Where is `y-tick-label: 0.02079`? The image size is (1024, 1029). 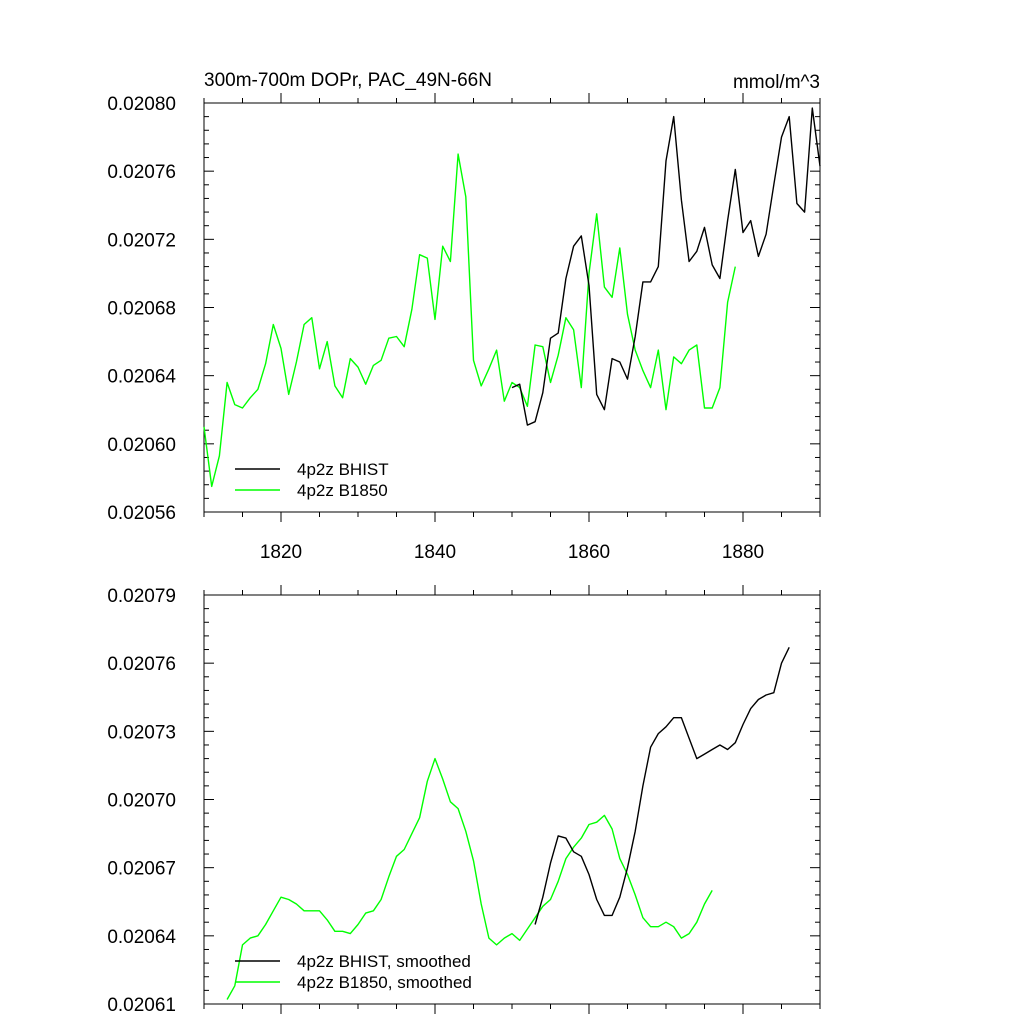 y-tick-label: 0.02079 is located at coordinates (141, 596).